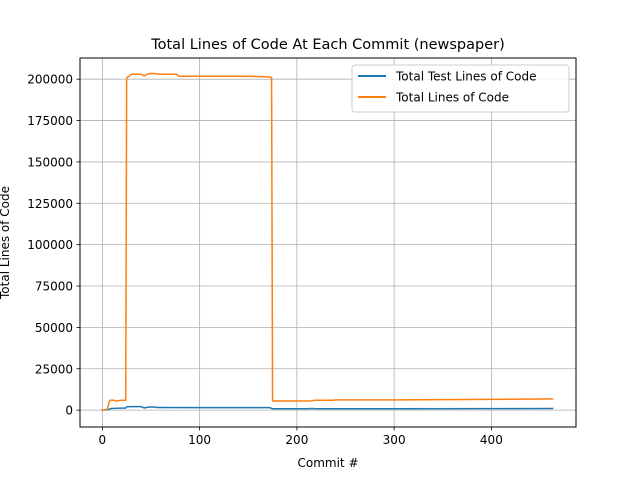 The width and height of the screenshot is (640, 480). Describe the element at coordinates (50, 80) in the screenshot. I see `y-tick-label: 200000` at that location.